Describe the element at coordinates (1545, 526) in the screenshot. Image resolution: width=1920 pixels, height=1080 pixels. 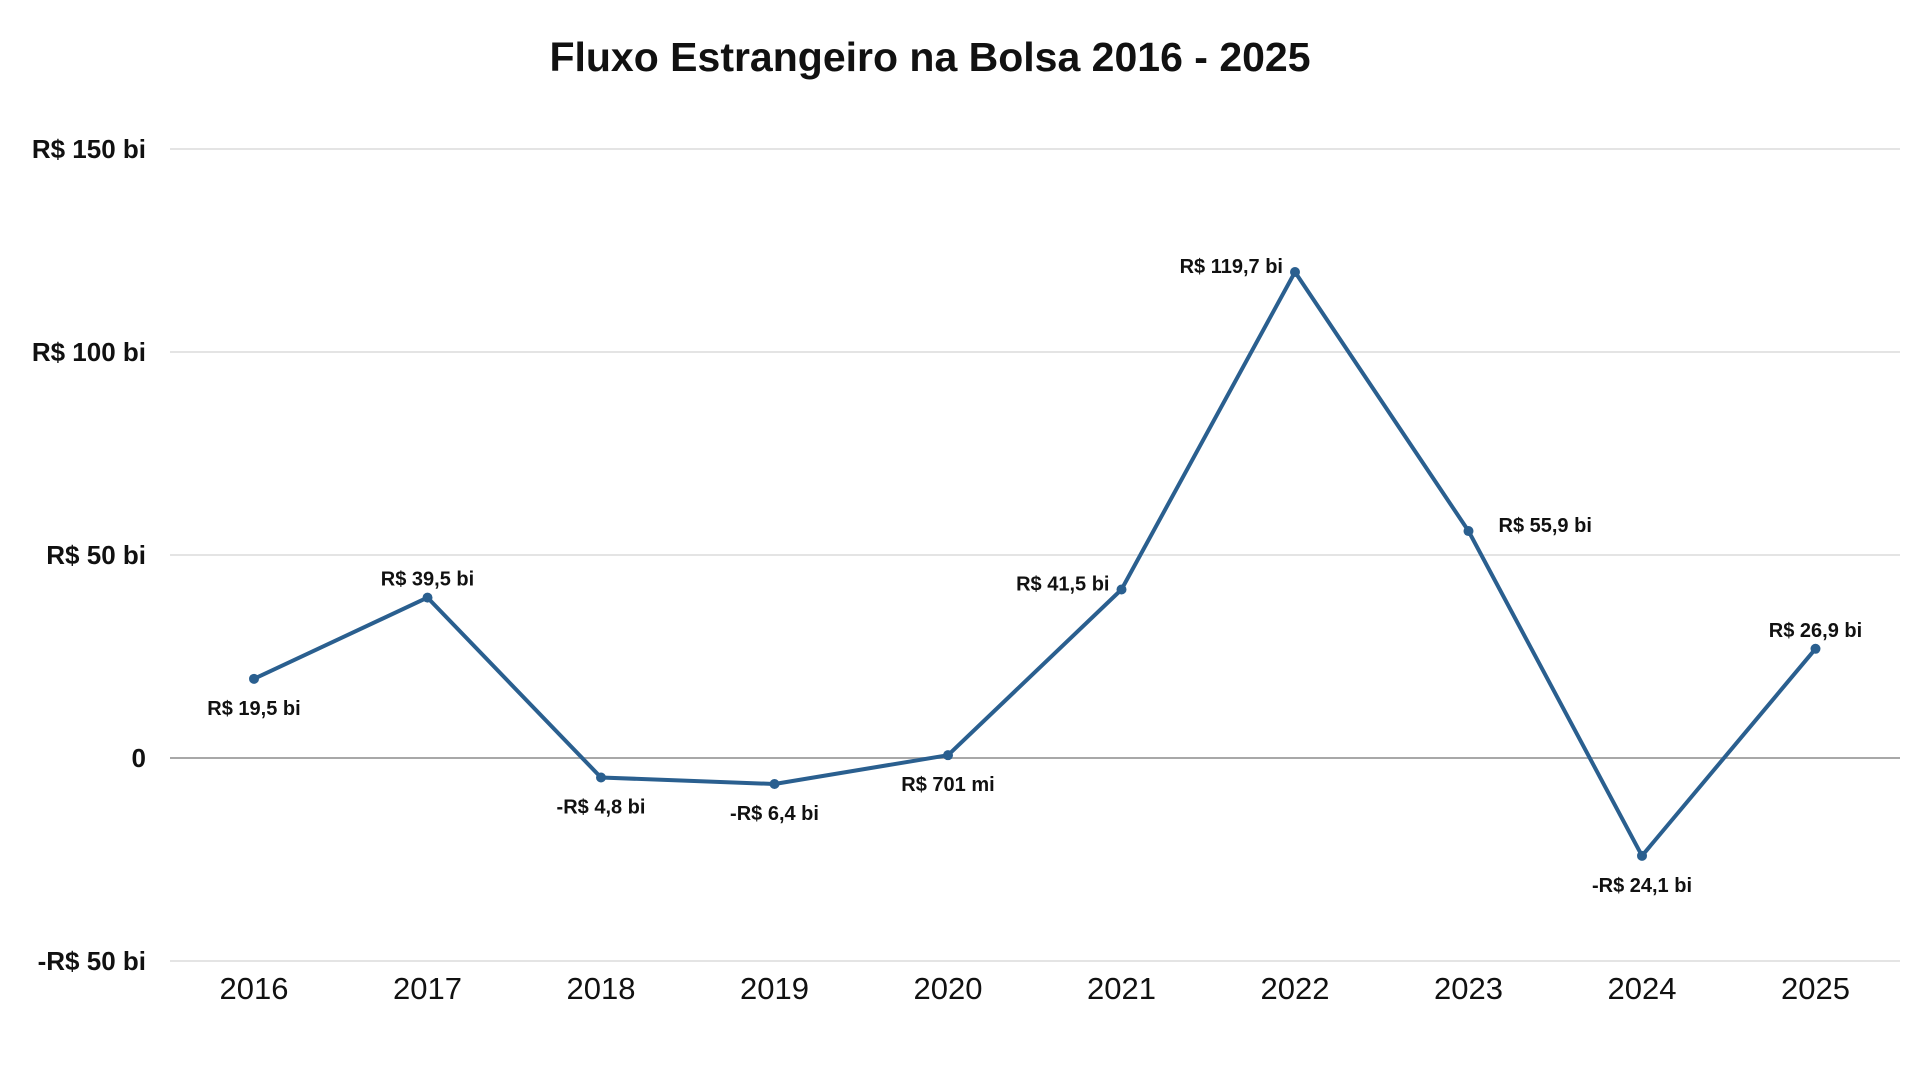
I see `data-label: R$ 55,9 bi` at that location.